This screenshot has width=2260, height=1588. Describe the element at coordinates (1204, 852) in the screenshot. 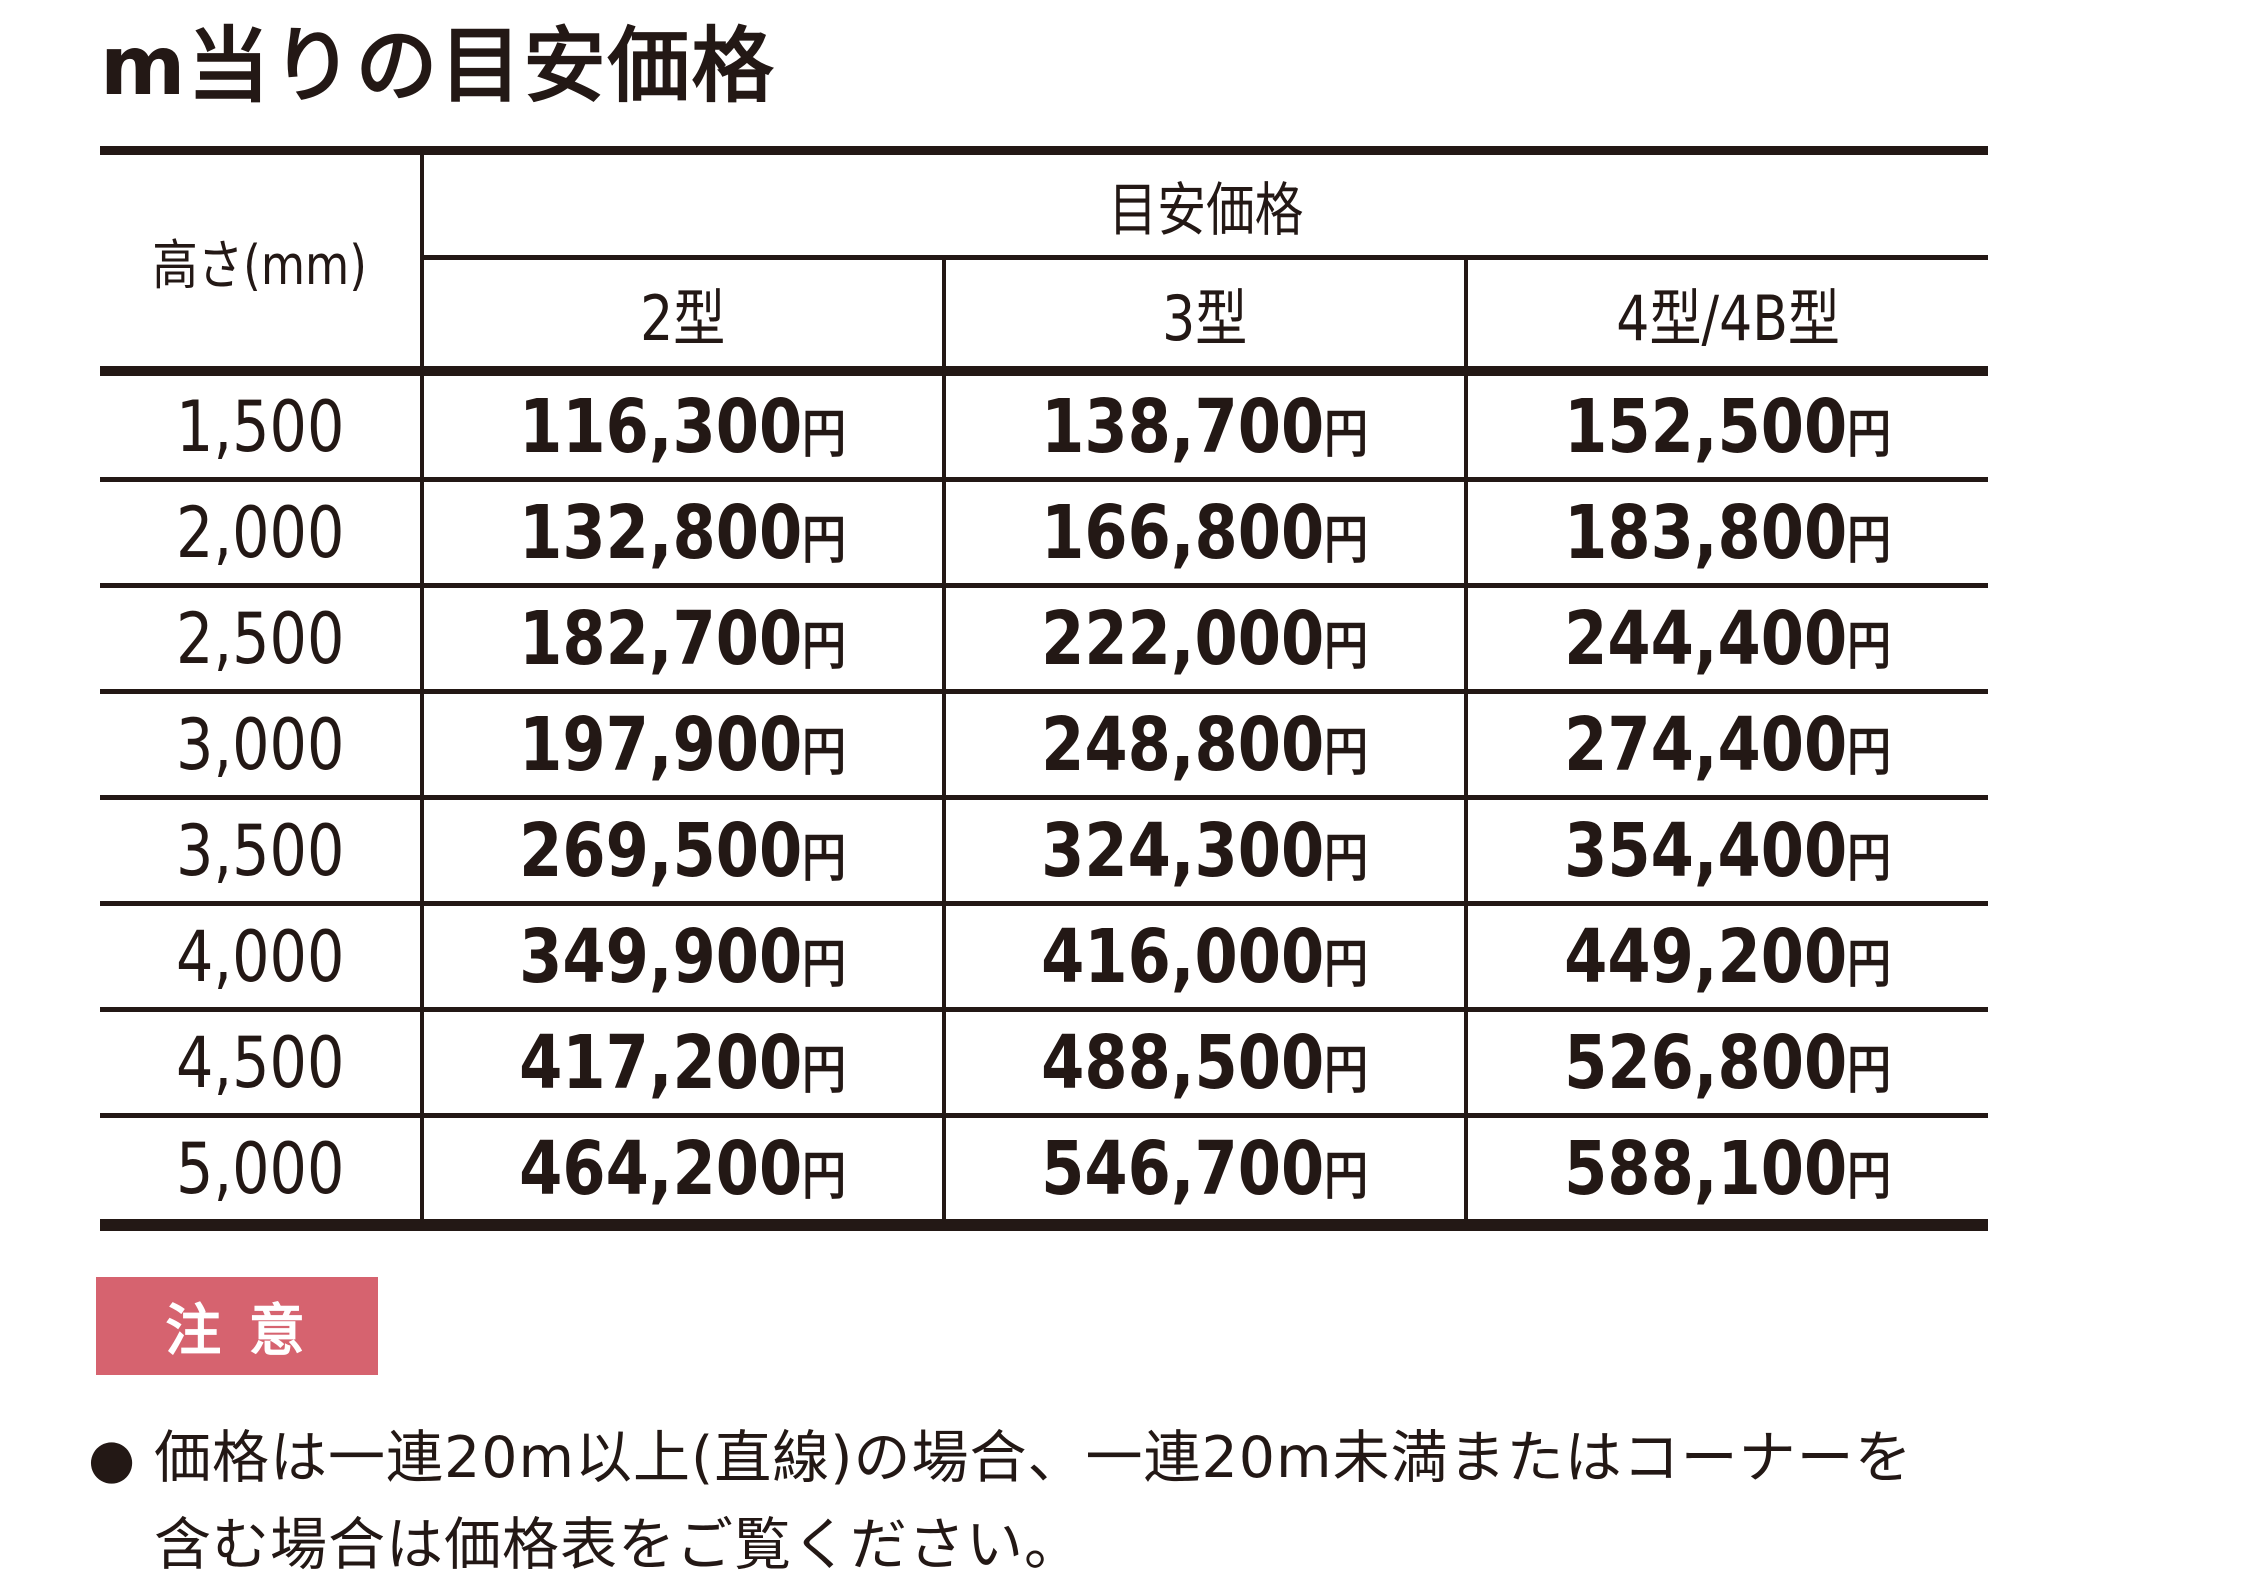

I see `price-cell: 324,300円` at that location.